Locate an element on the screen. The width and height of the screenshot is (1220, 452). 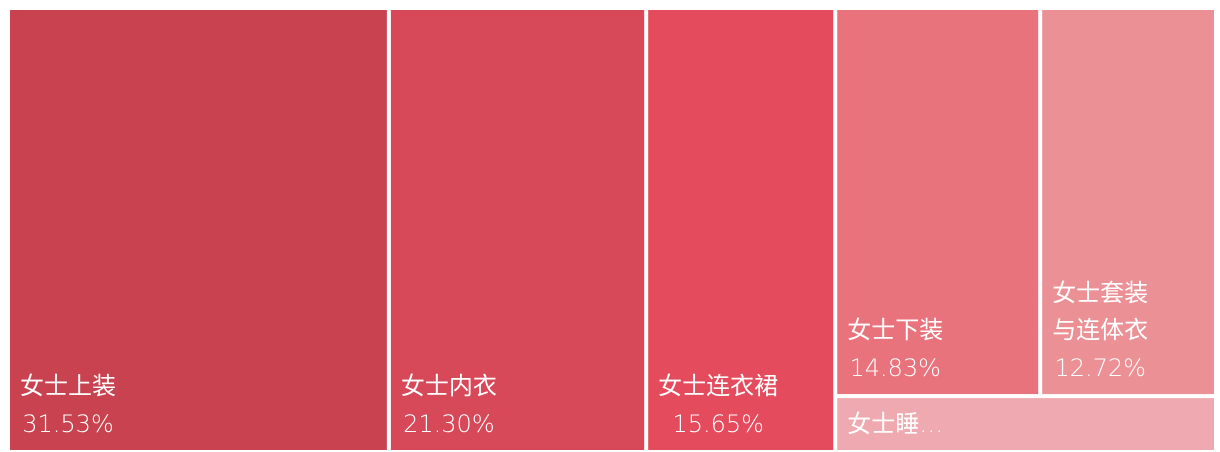
value-label: 31.53% is located at coordinates (68, 424).